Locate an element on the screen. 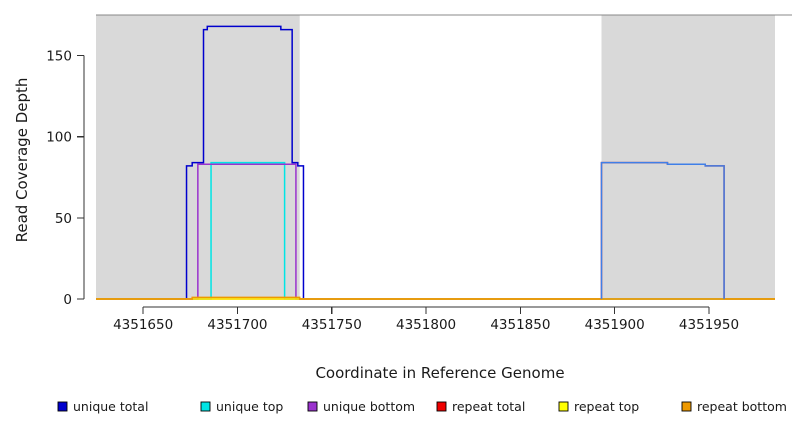  legend-label-unique-top: unique top is located at coordinates (249, 406).